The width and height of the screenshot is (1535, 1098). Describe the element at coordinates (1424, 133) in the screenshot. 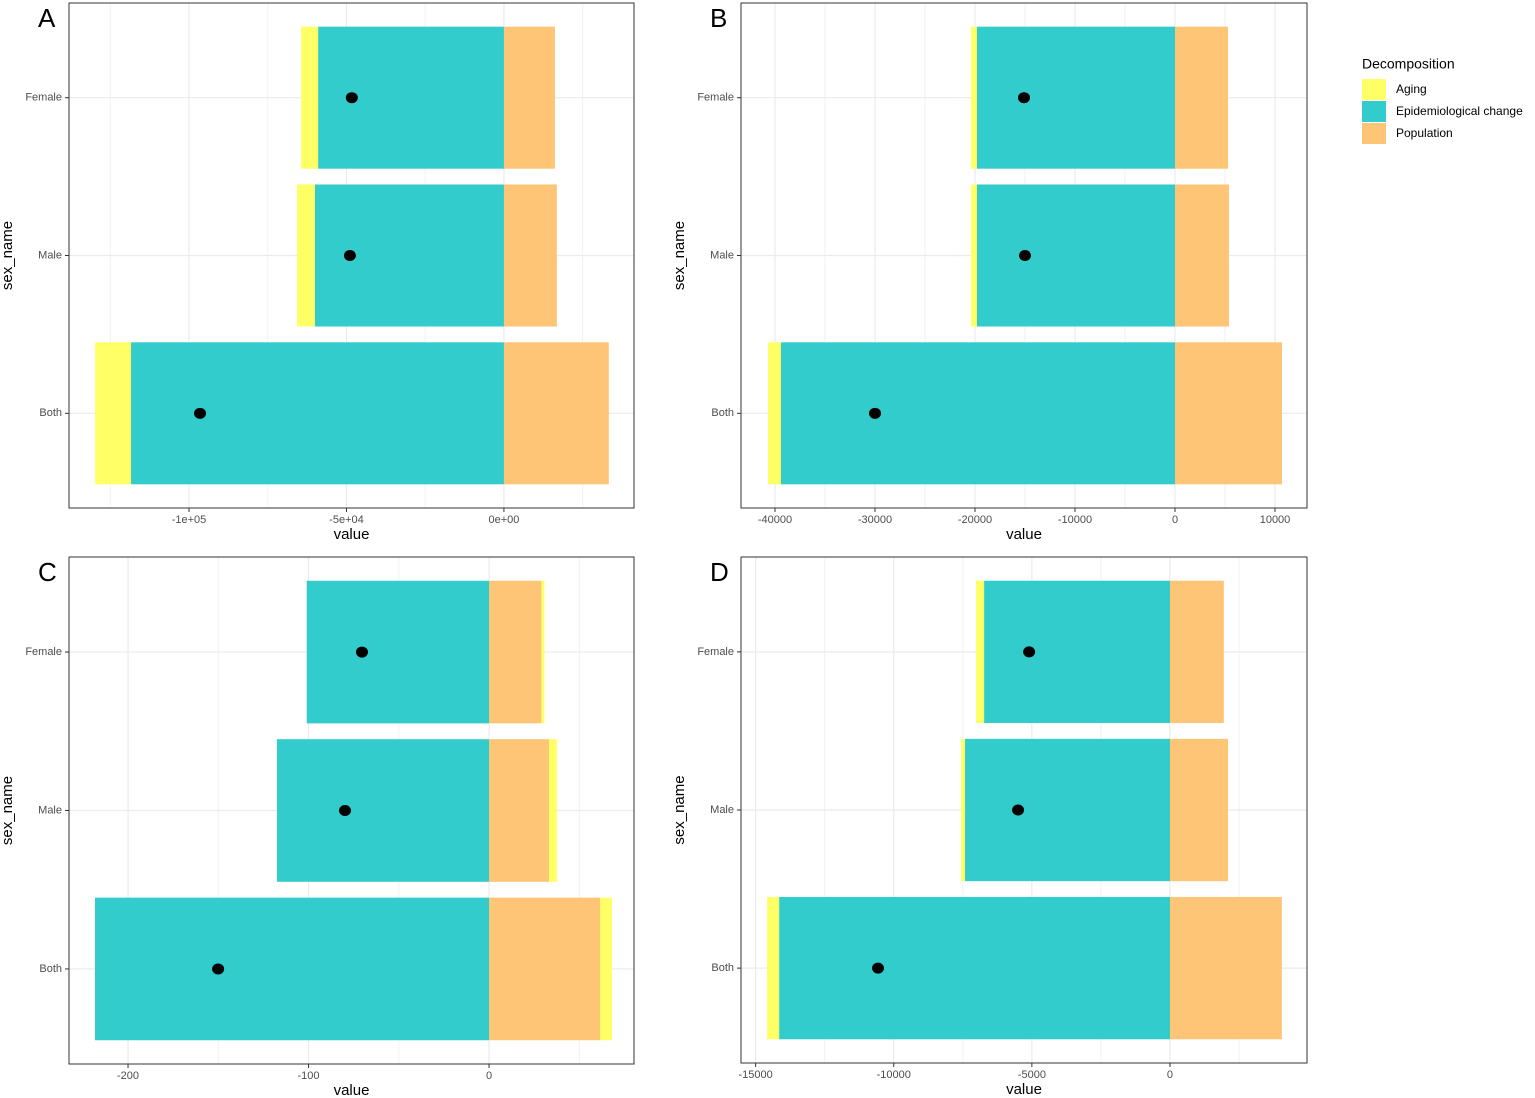

I see `legend-label: Population` at that location.